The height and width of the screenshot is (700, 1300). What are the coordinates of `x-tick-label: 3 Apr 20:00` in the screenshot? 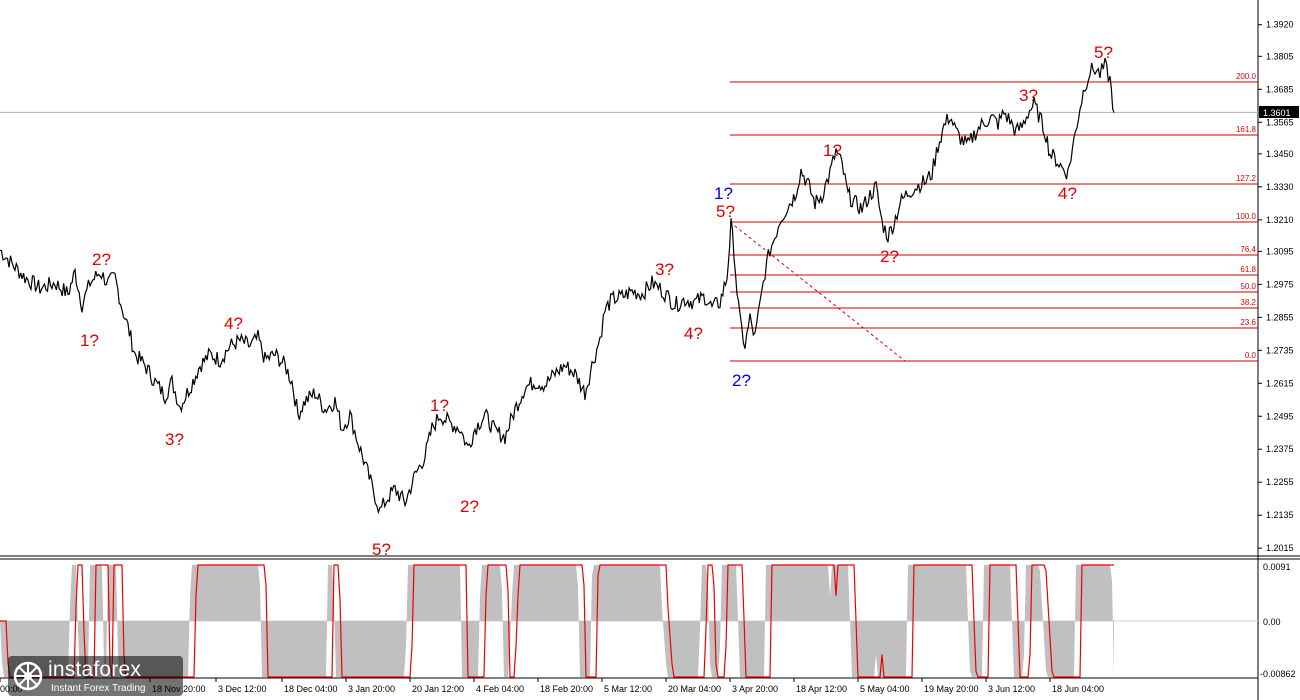 It's located at (755, 689).